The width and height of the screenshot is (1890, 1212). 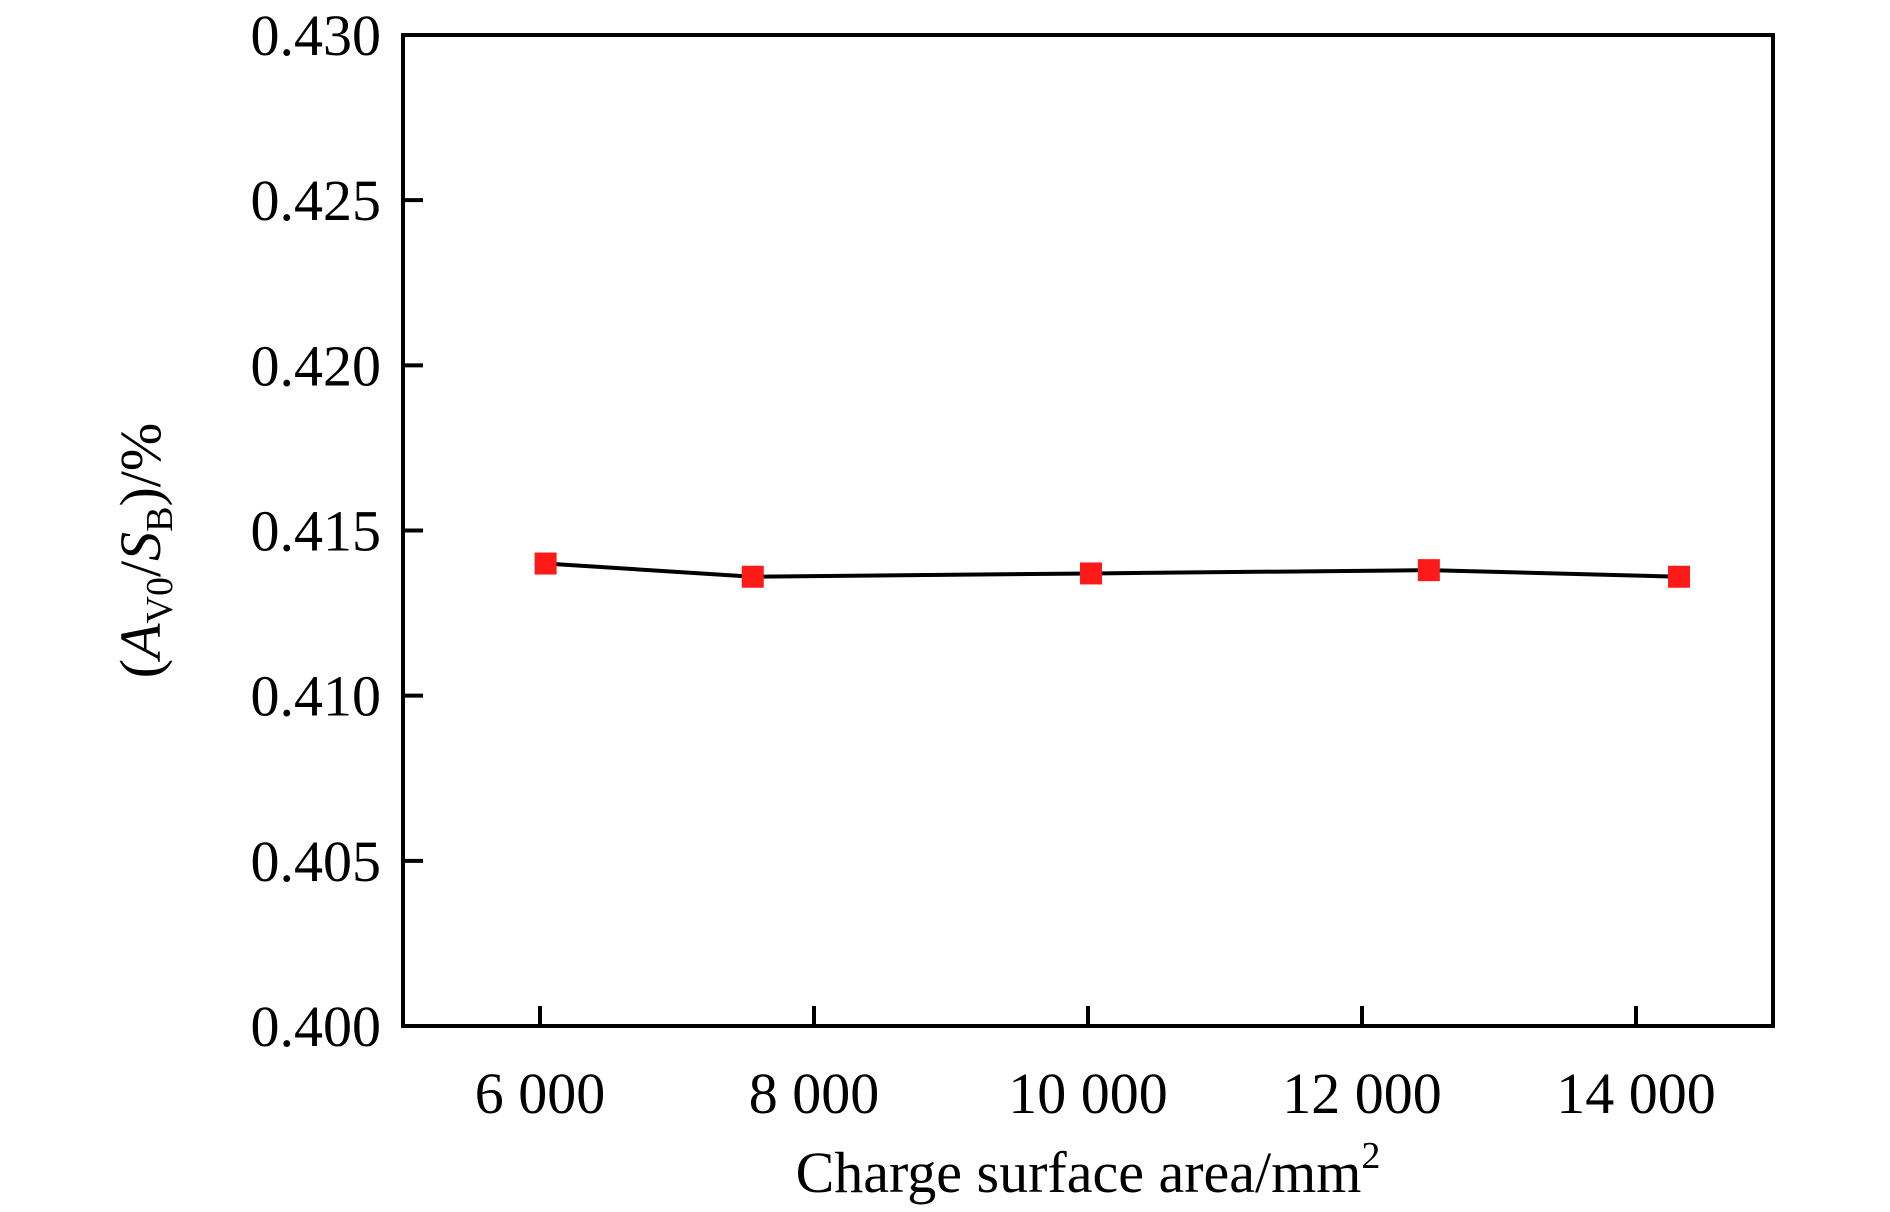 I want to click on y-tick-label: 0.405, so click(x=316, y=861).